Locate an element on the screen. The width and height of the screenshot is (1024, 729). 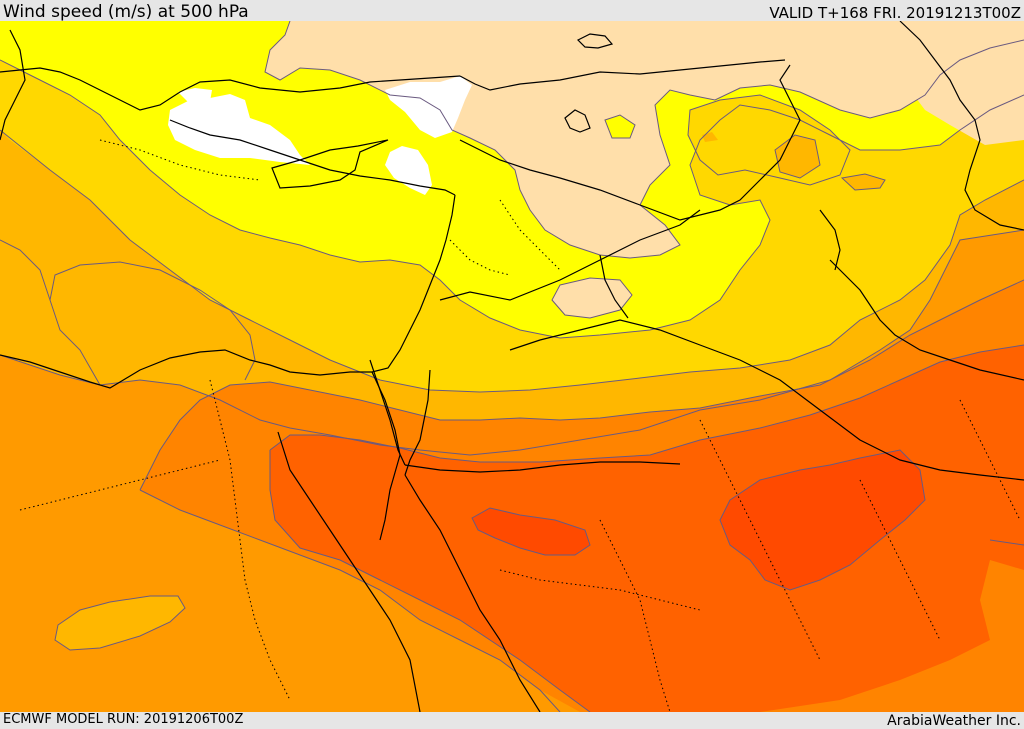
model-run: ECMWF MODEL RUN: 20191206T00Z is located at coordinates (123, 719).